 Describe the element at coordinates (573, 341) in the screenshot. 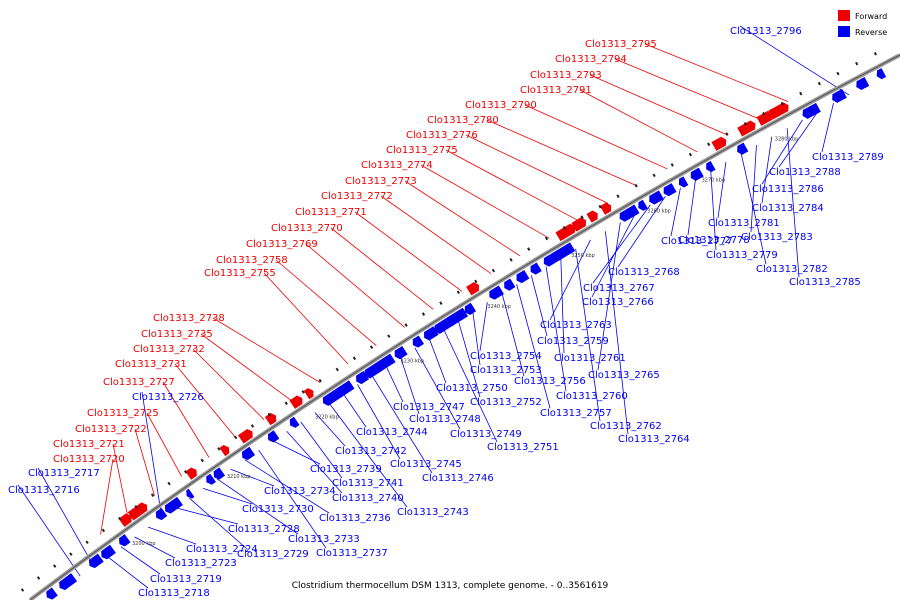

I see `reverse-gene-label: Clo1313_2759` at that location.